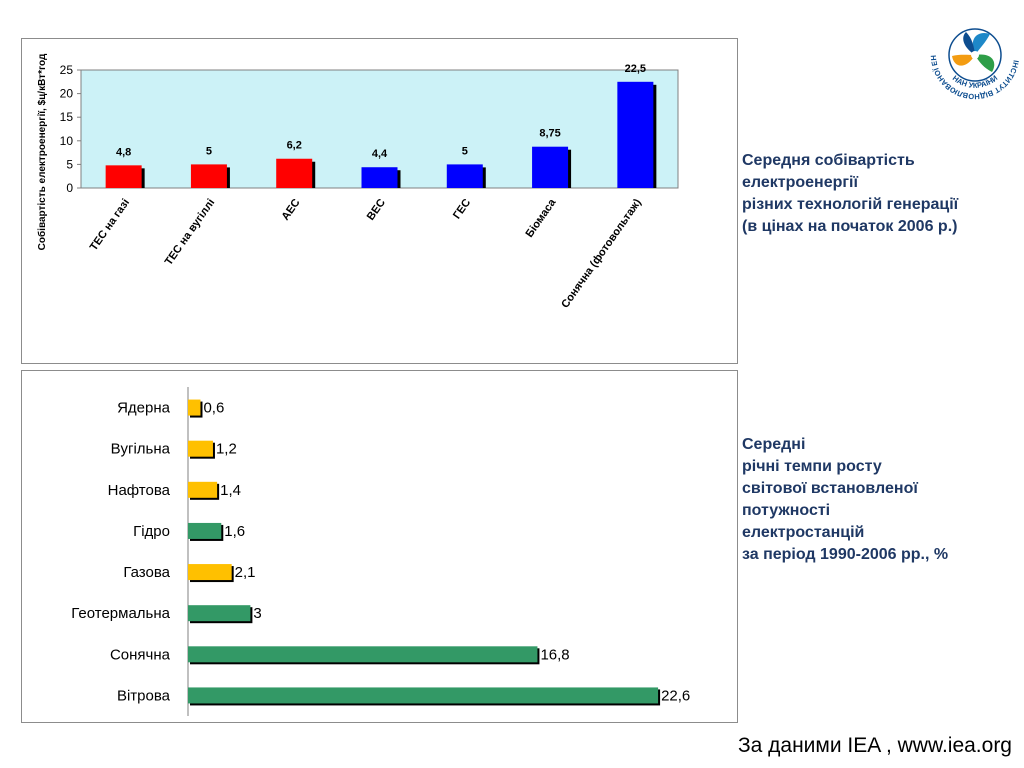 The image size is (1024, 768). Describe the element at coordinates (213, 408) in the screenshot. I see `bar-value-label: 0,6` at that location.